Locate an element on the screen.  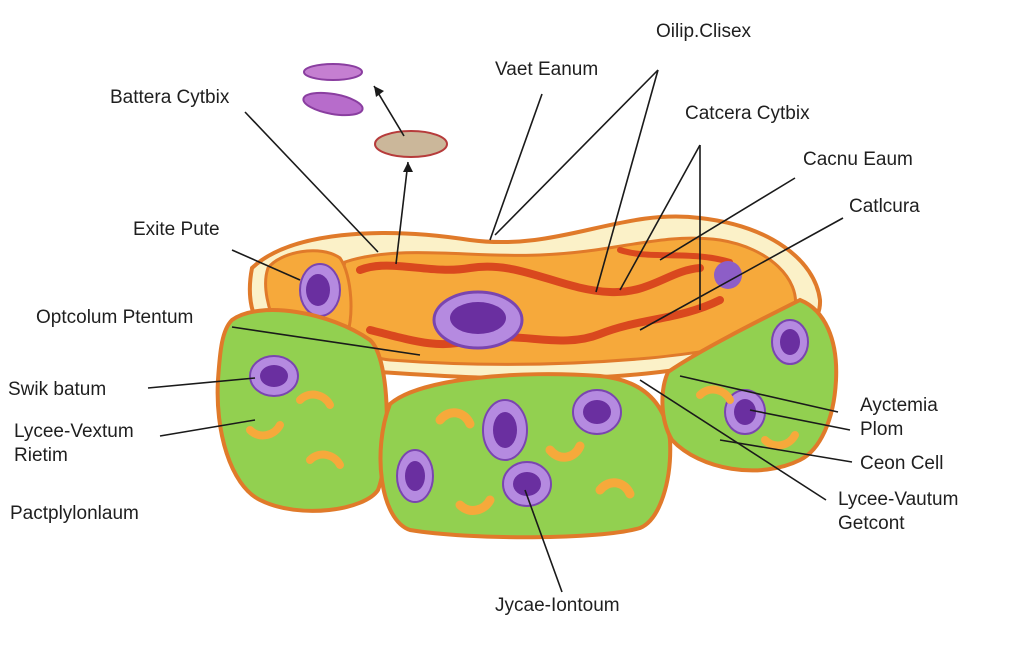
label-cacnu-eaum: Cacnu Eaum is located at coordinates (858, 159).